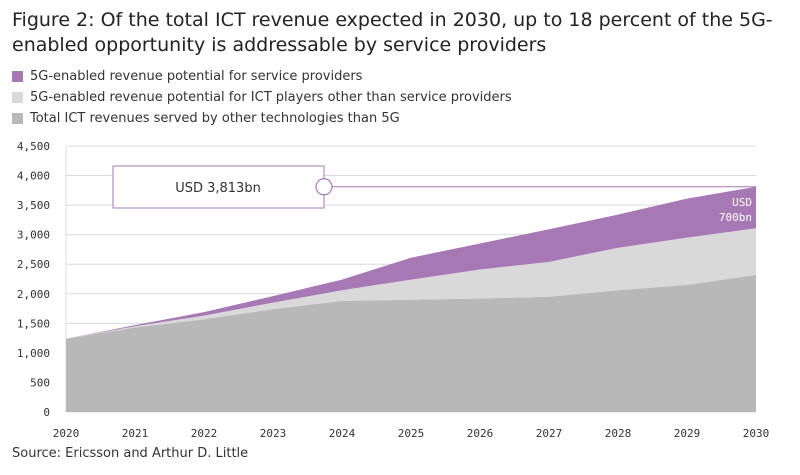 This screenshot has width=800, height=475. Describe the element at coordinates (17, 118) in the screenshot. I see `legend-swatch-other-tech` at that location.